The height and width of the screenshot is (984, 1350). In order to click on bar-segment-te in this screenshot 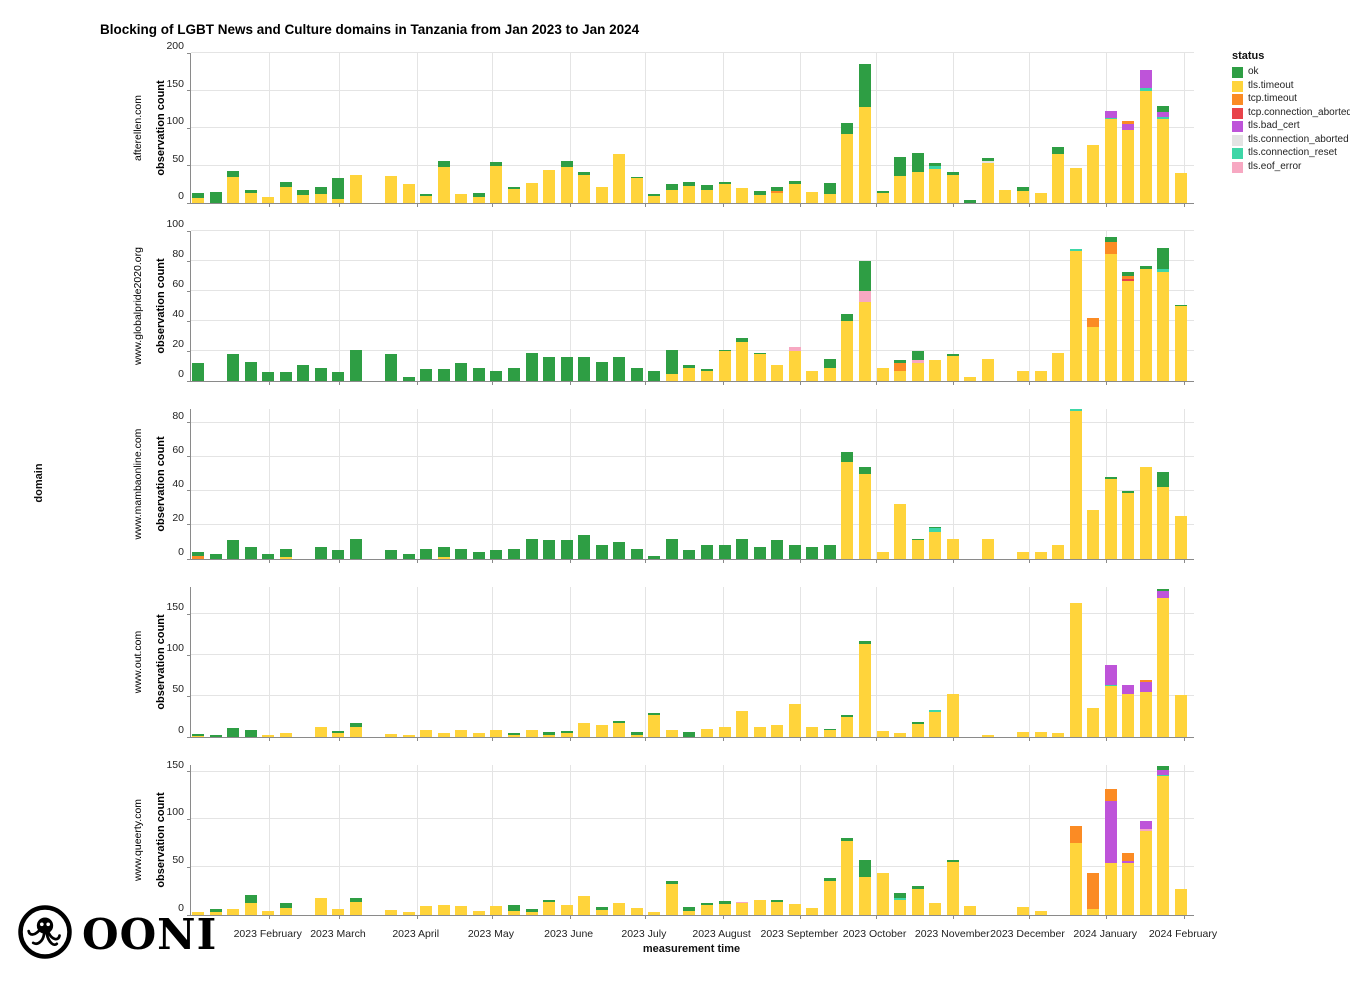, I will do `click(917, 361)`.